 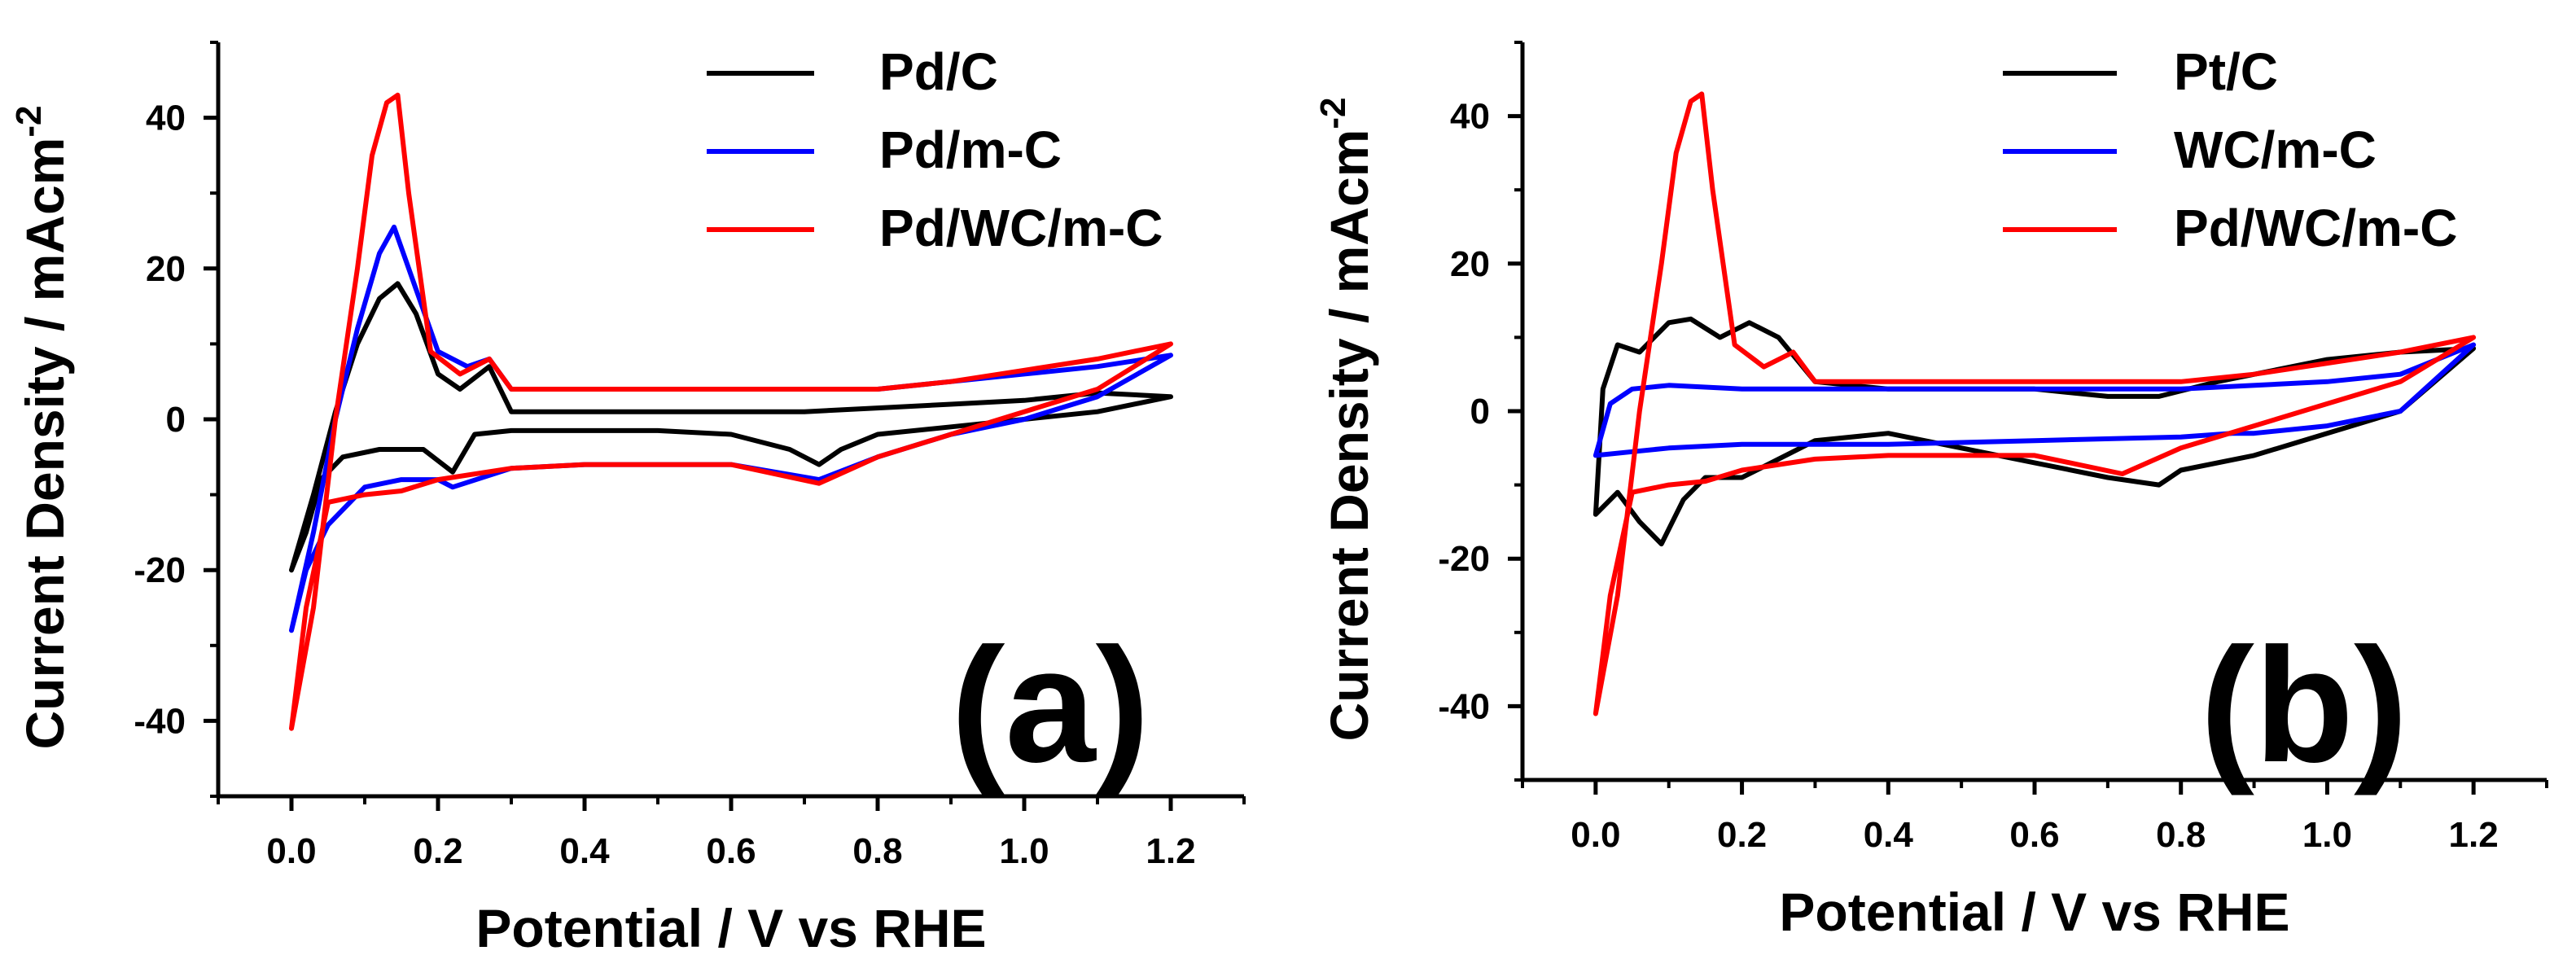 I want to click on legend-label: Pd/C, so click(x=938, y=72).